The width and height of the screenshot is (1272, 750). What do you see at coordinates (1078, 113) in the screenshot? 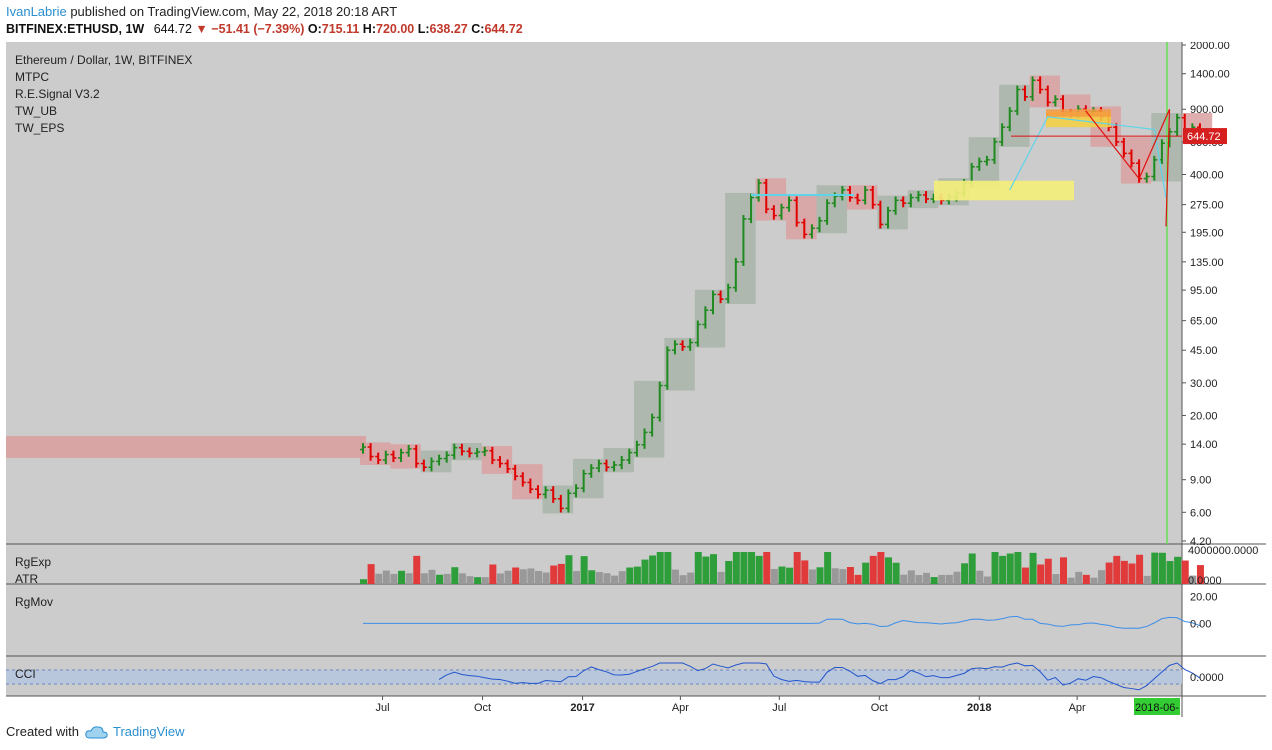
I see `supply-zone-top` at bounding box center [1078, 113].